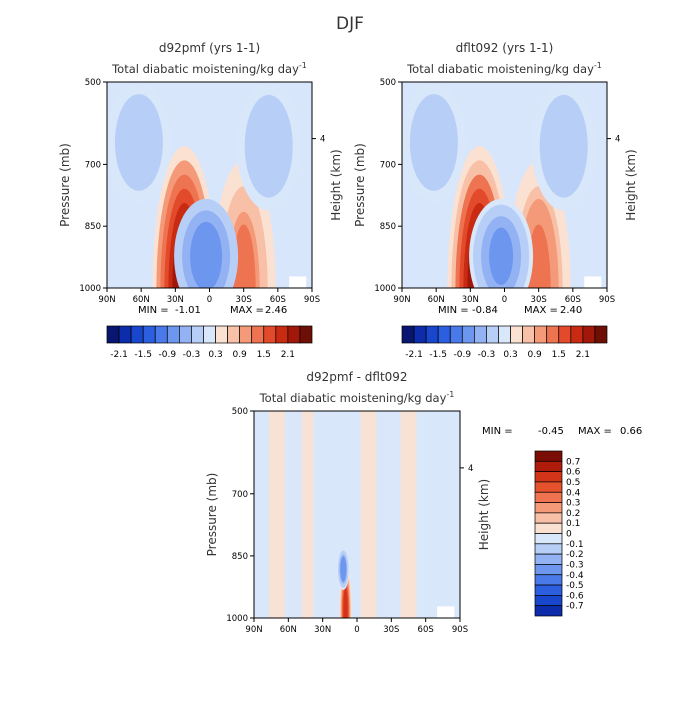 The width and height of the screenshot is (700, 704). I want to click on colorbar-label: -0.6, so click(575, 596).